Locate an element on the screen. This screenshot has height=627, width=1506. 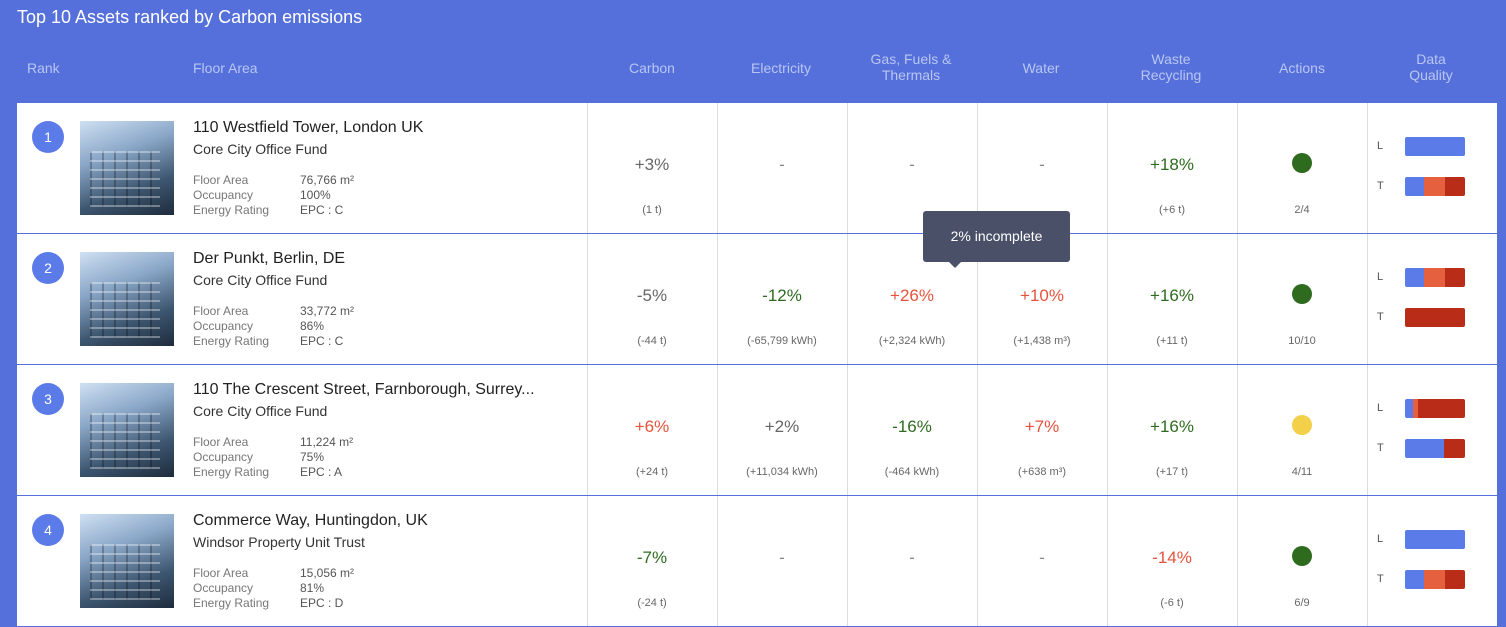
page-title: Top 10 Assets ranked by Carbon emissions is located at coordinates (190, 17).